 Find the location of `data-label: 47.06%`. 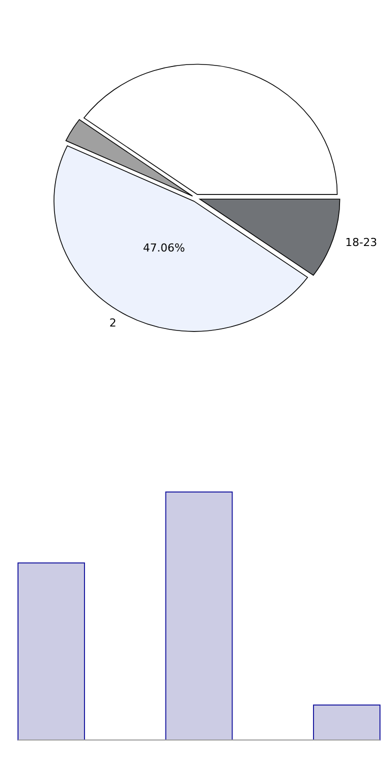

data-label: 47.06% is located at coordinates (164, 248).